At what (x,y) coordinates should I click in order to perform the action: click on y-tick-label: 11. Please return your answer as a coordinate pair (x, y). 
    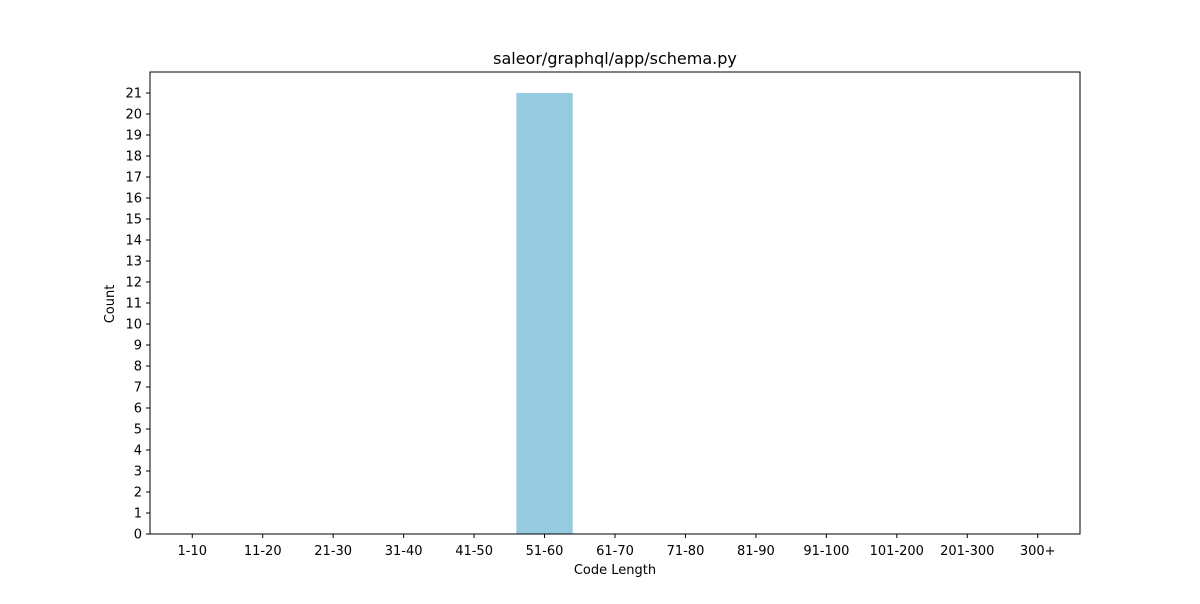
    Looking at the image, I should click on (133, 304).